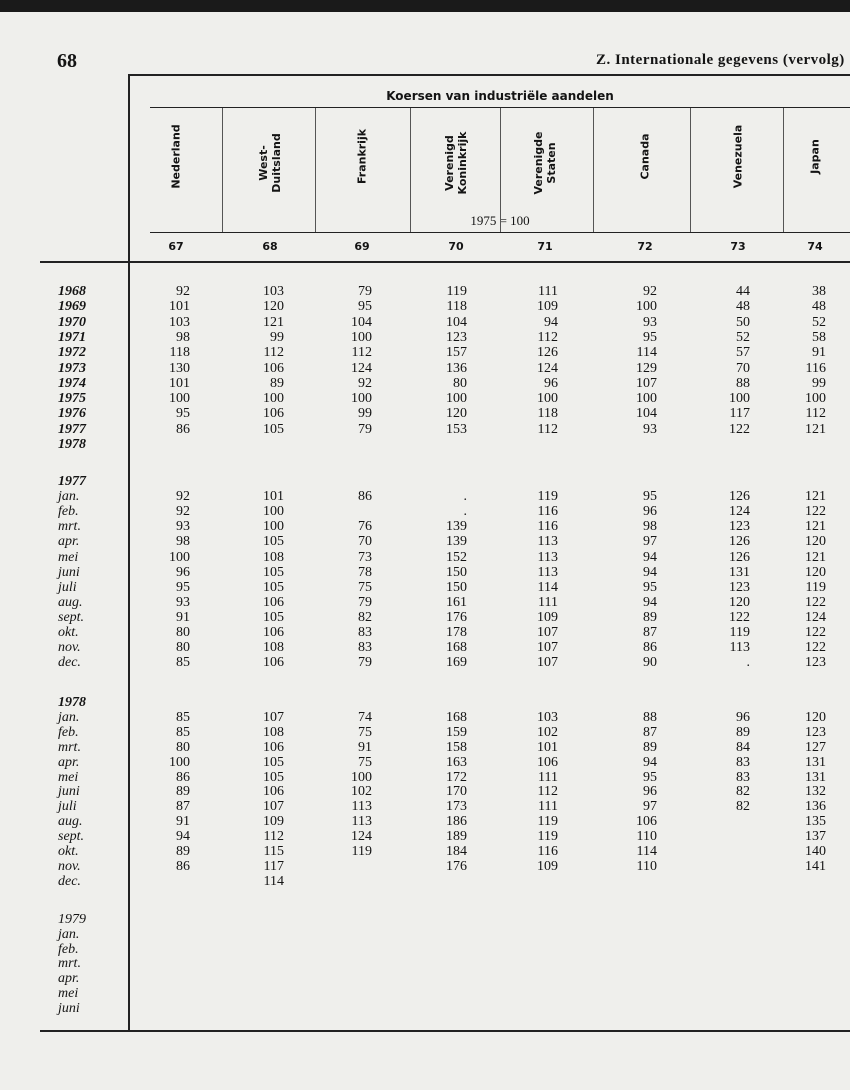  What do you see at coordinates (273, 291) in the screenshot?
I see `cell-value: 103` at bounding box center [273, 291].